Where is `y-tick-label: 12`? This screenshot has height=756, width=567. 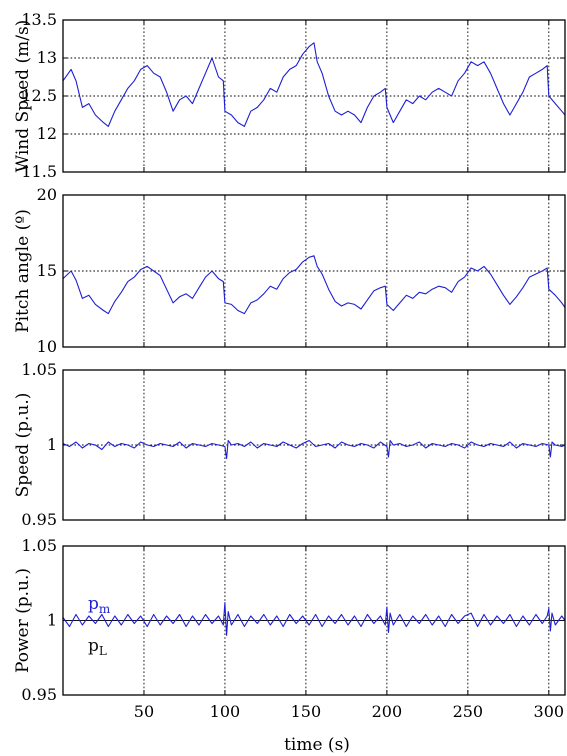 y-tick-label: 12 is located at coordinates (47, 133).